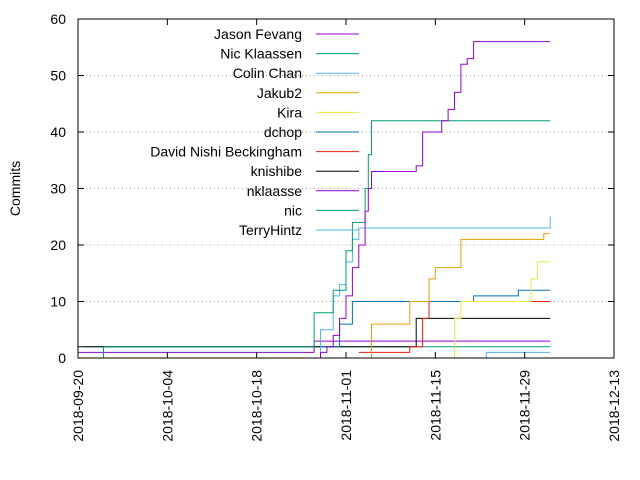  What do you see at coordinates (346, 405) in the screenshot?
I see `x-tick-label: 2018-11-01` at bounding box center [346, 405].